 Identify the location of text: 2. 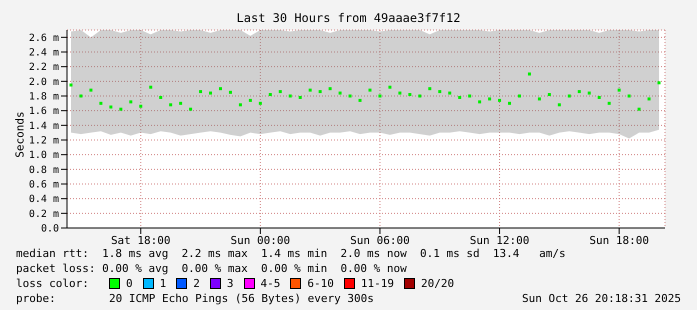
(196, 283).